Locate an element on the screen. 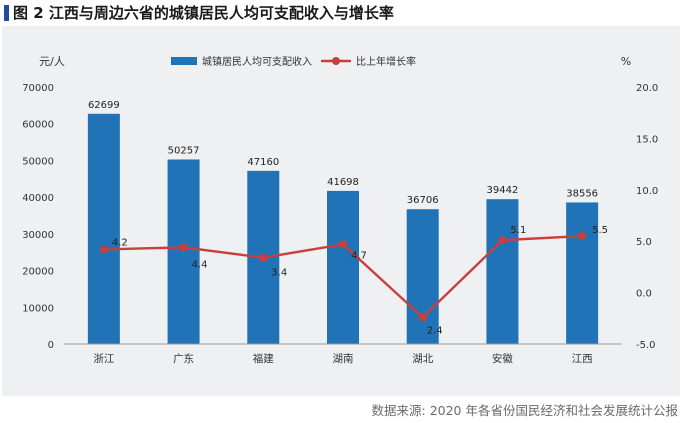 The height and width of the screenshot is (423, 684). category-tick-label: 湖南 is located at coordinates (343, 358).